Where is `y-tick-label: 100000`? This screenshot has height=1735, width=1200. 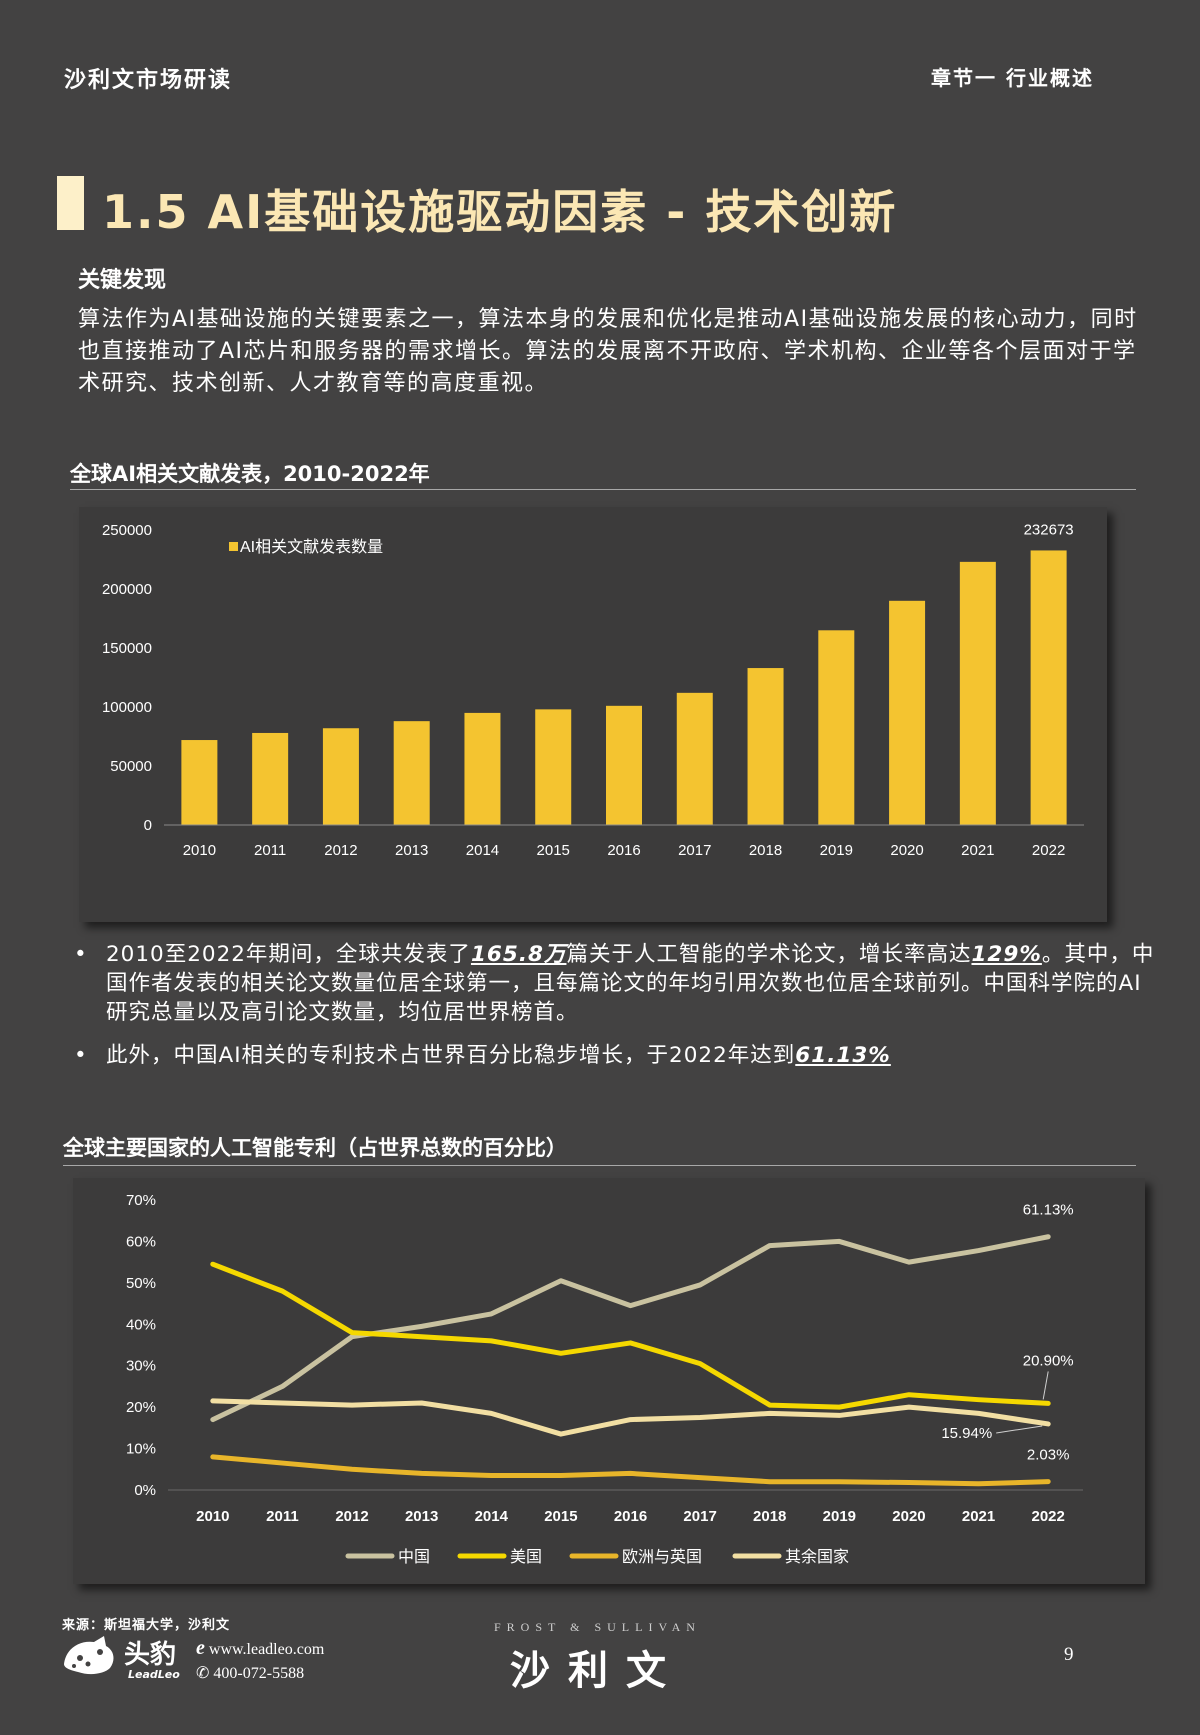 y-tick-label: 100000 is located at coordinates (127, 707).